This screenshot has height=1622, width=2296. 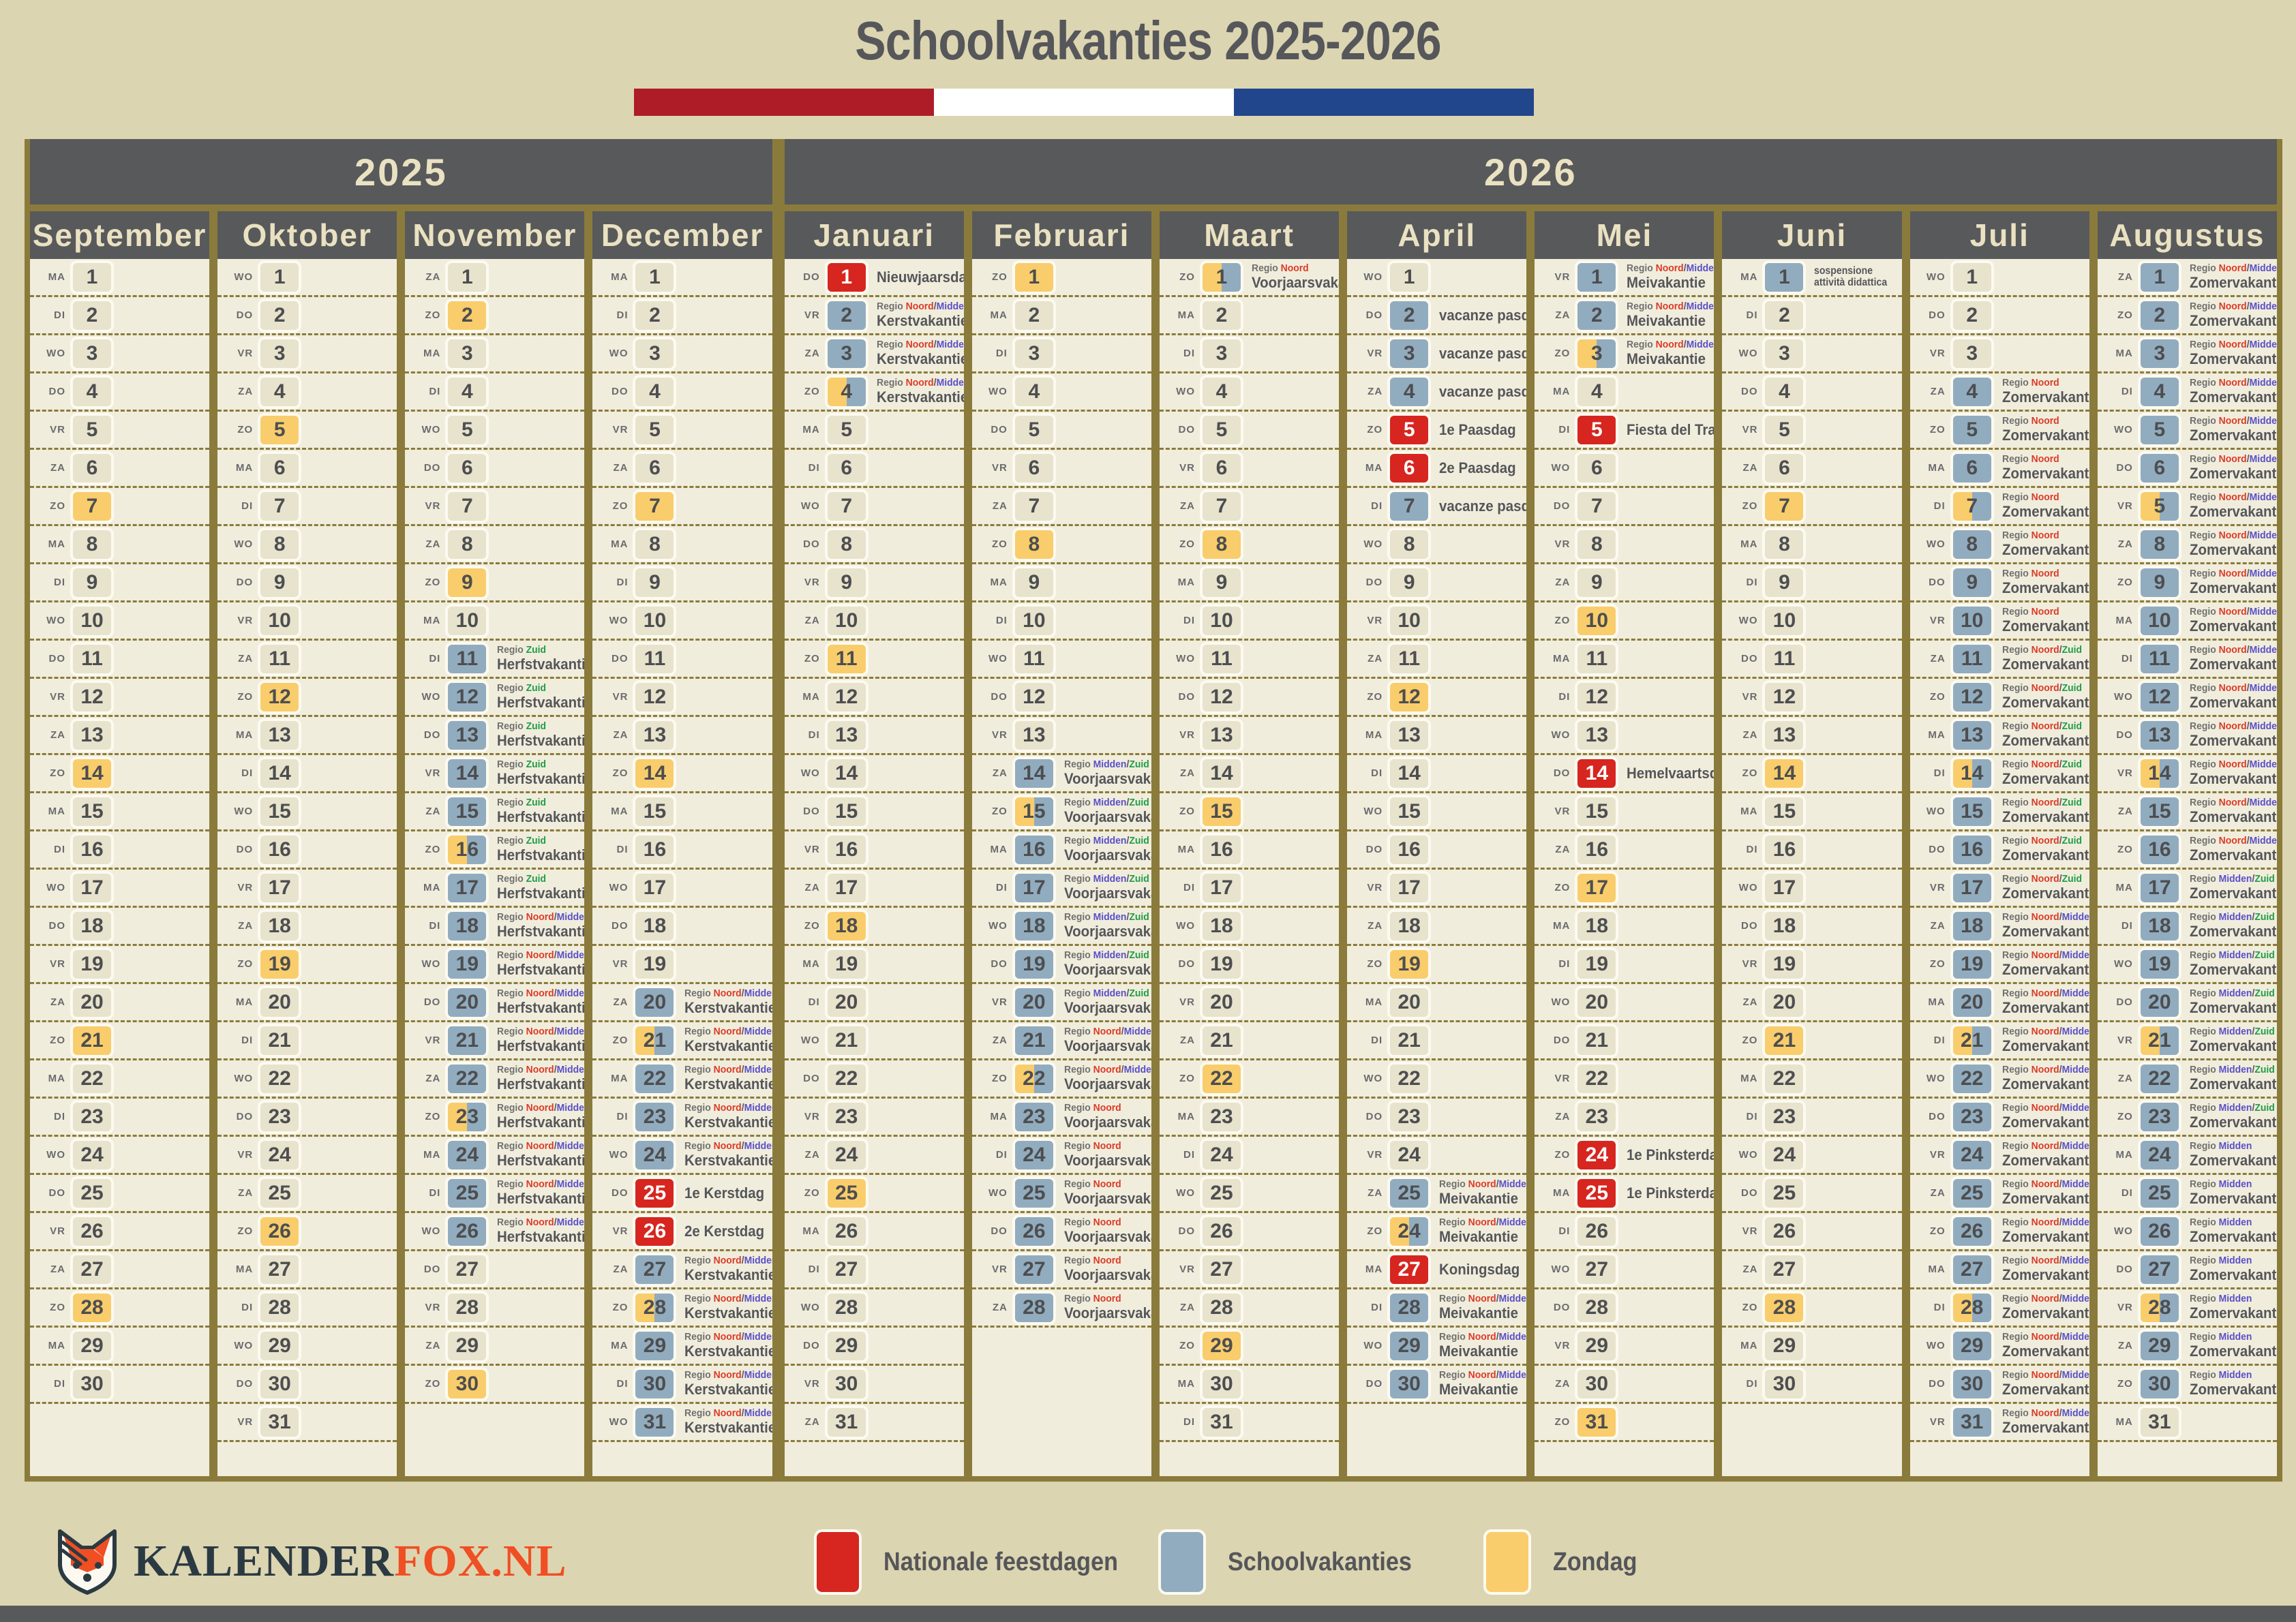 What do you see at coordinates (541, 1108) in the screenshot?
I see `region-label: Regio Noord/Midden` at bounding box center [541, 1108].